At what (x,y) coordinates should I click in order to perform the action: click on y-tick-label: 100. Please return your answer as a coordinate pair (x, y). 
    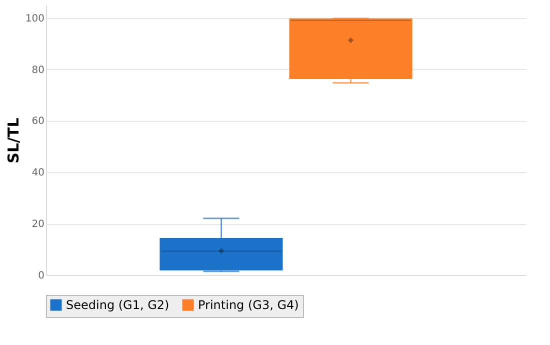
    Looking at the image, I should click on (34, 18).